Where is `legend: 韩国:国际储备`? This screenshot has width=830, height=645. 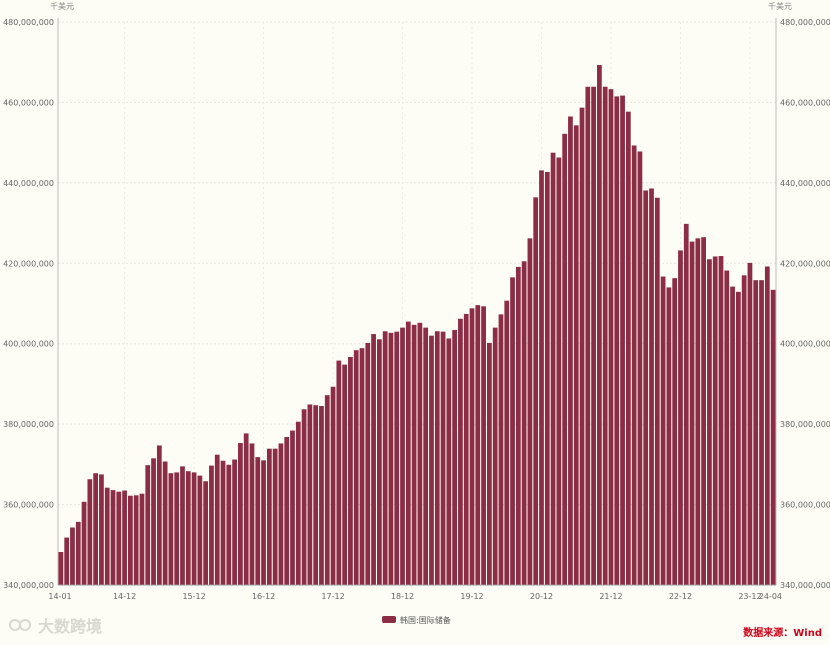 legend: 韩国:国际储备 is located at coordinates (416, 620).